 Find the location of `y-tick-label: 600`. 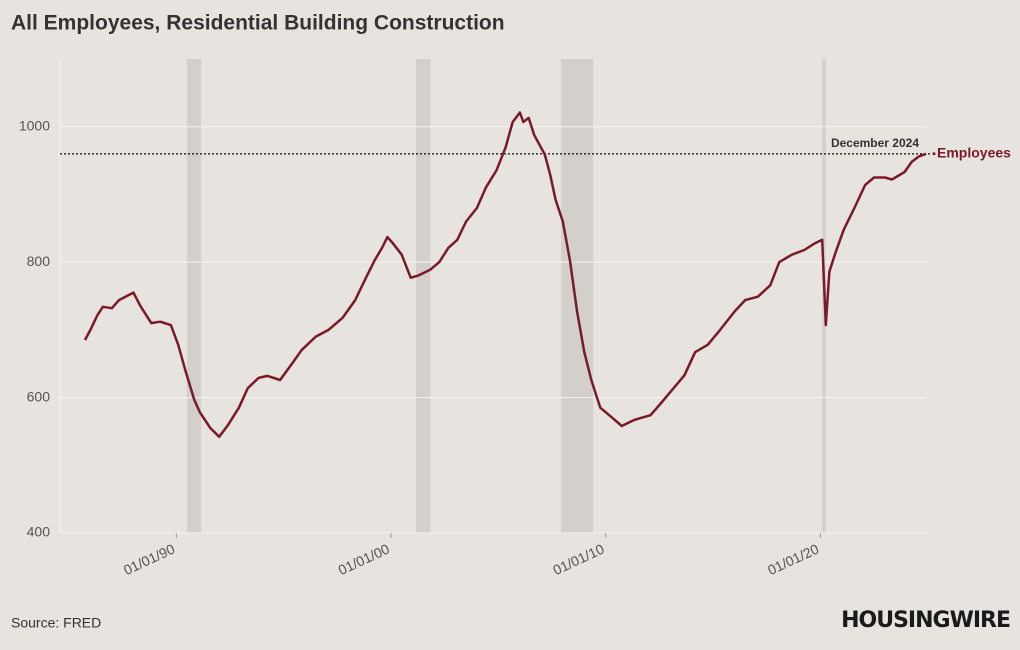

y-tick-label: 600 is located at coordinates (39, 396).